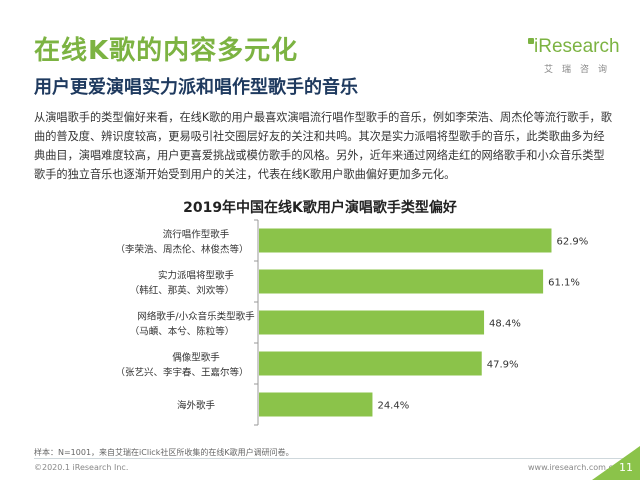  Describe the element at coordinates (181, 250) in the screenshot. I see `category-sublabel: （李荣浩、周杰伦、林俊杰等）` at that location.